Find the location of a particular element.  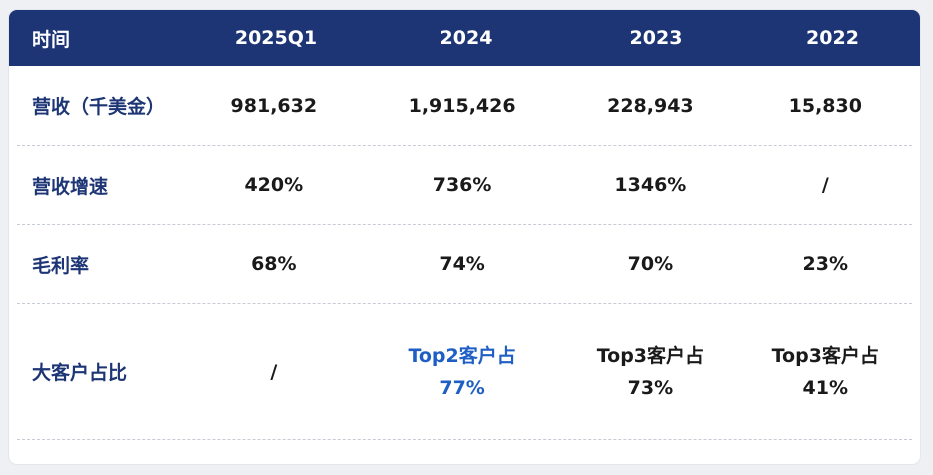

table-cell: 74% is located at coordinates (462, 264).